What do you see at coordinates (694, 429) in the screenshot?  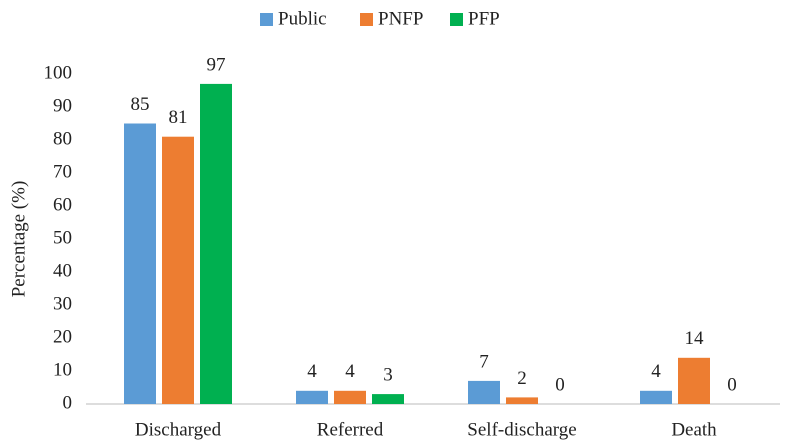 I see `x-tick-label: Death` at bounding box center [694, 429].